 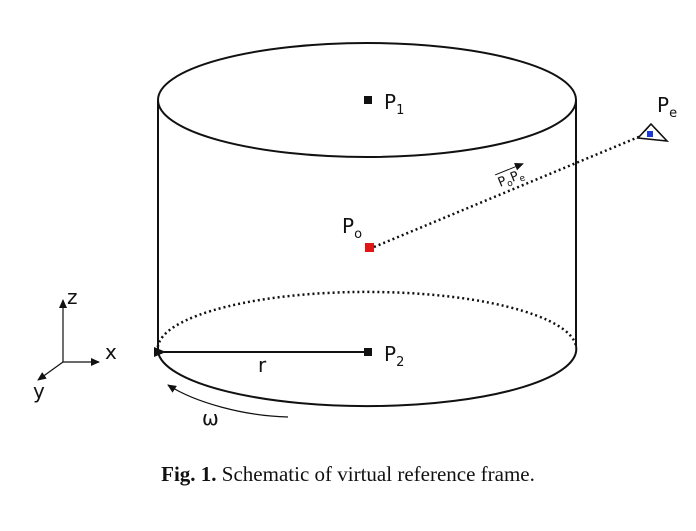 What do you see at coordinates (369, 247) in the screenshot?
I see `po-marker` at bounding box center [369, 247].